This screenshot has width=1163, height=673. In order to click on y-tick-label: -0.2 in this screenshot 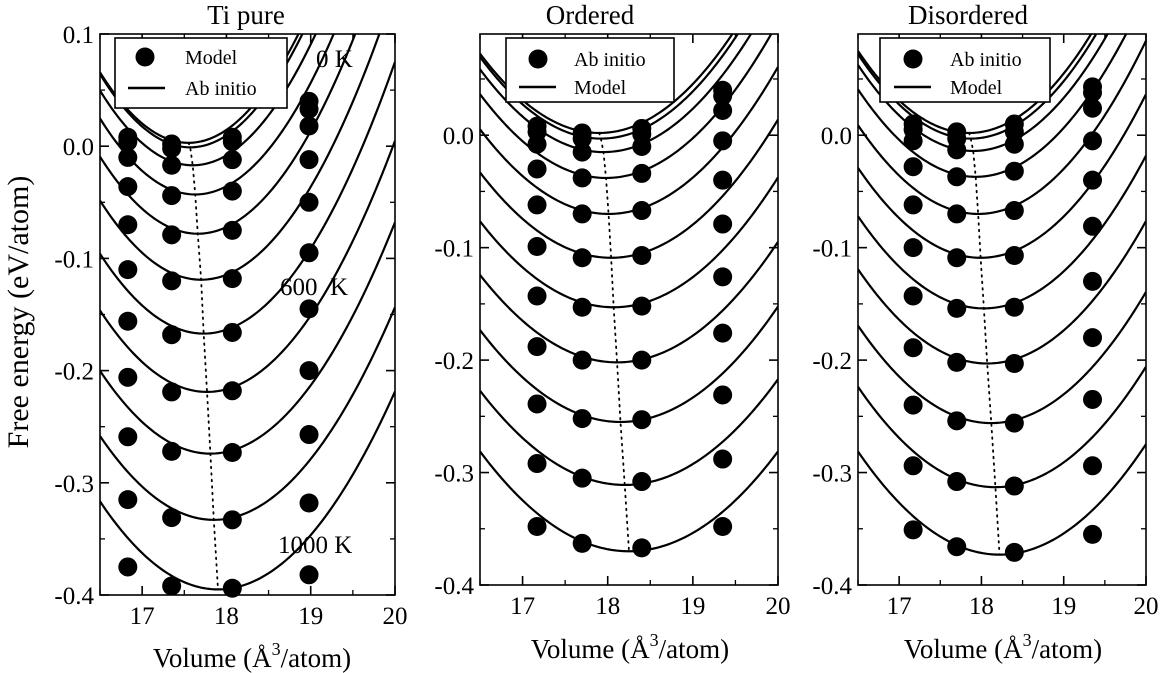, I will do `click(74, 372)`.